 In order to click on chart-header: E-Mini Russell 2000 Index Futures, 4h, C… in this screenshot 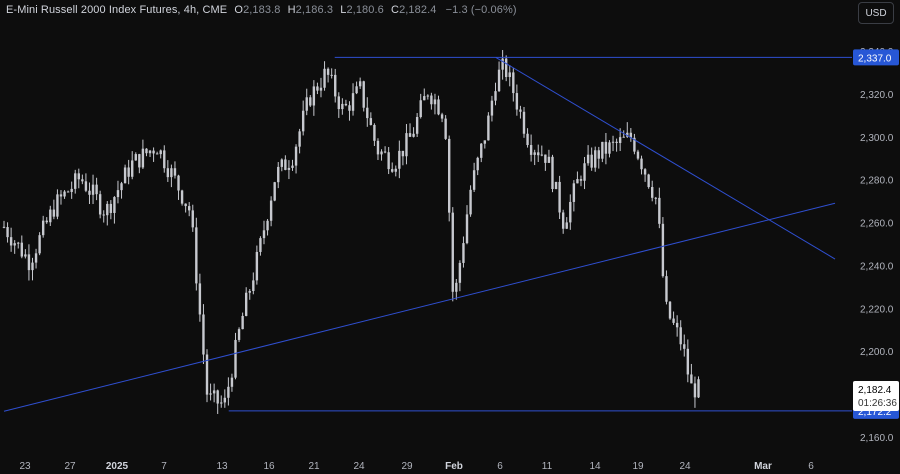, I will do `click(261, 10)`.